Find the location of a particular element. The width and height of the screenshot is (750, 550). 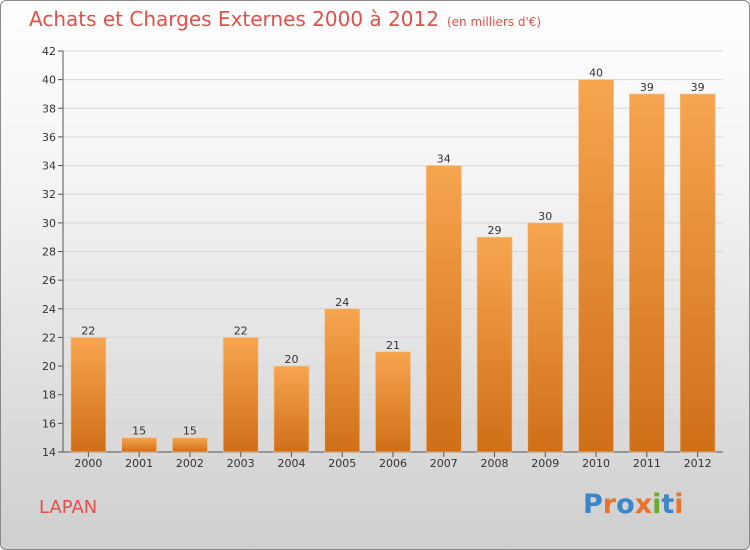

bar-2010 is located at coordinates (596, 266).